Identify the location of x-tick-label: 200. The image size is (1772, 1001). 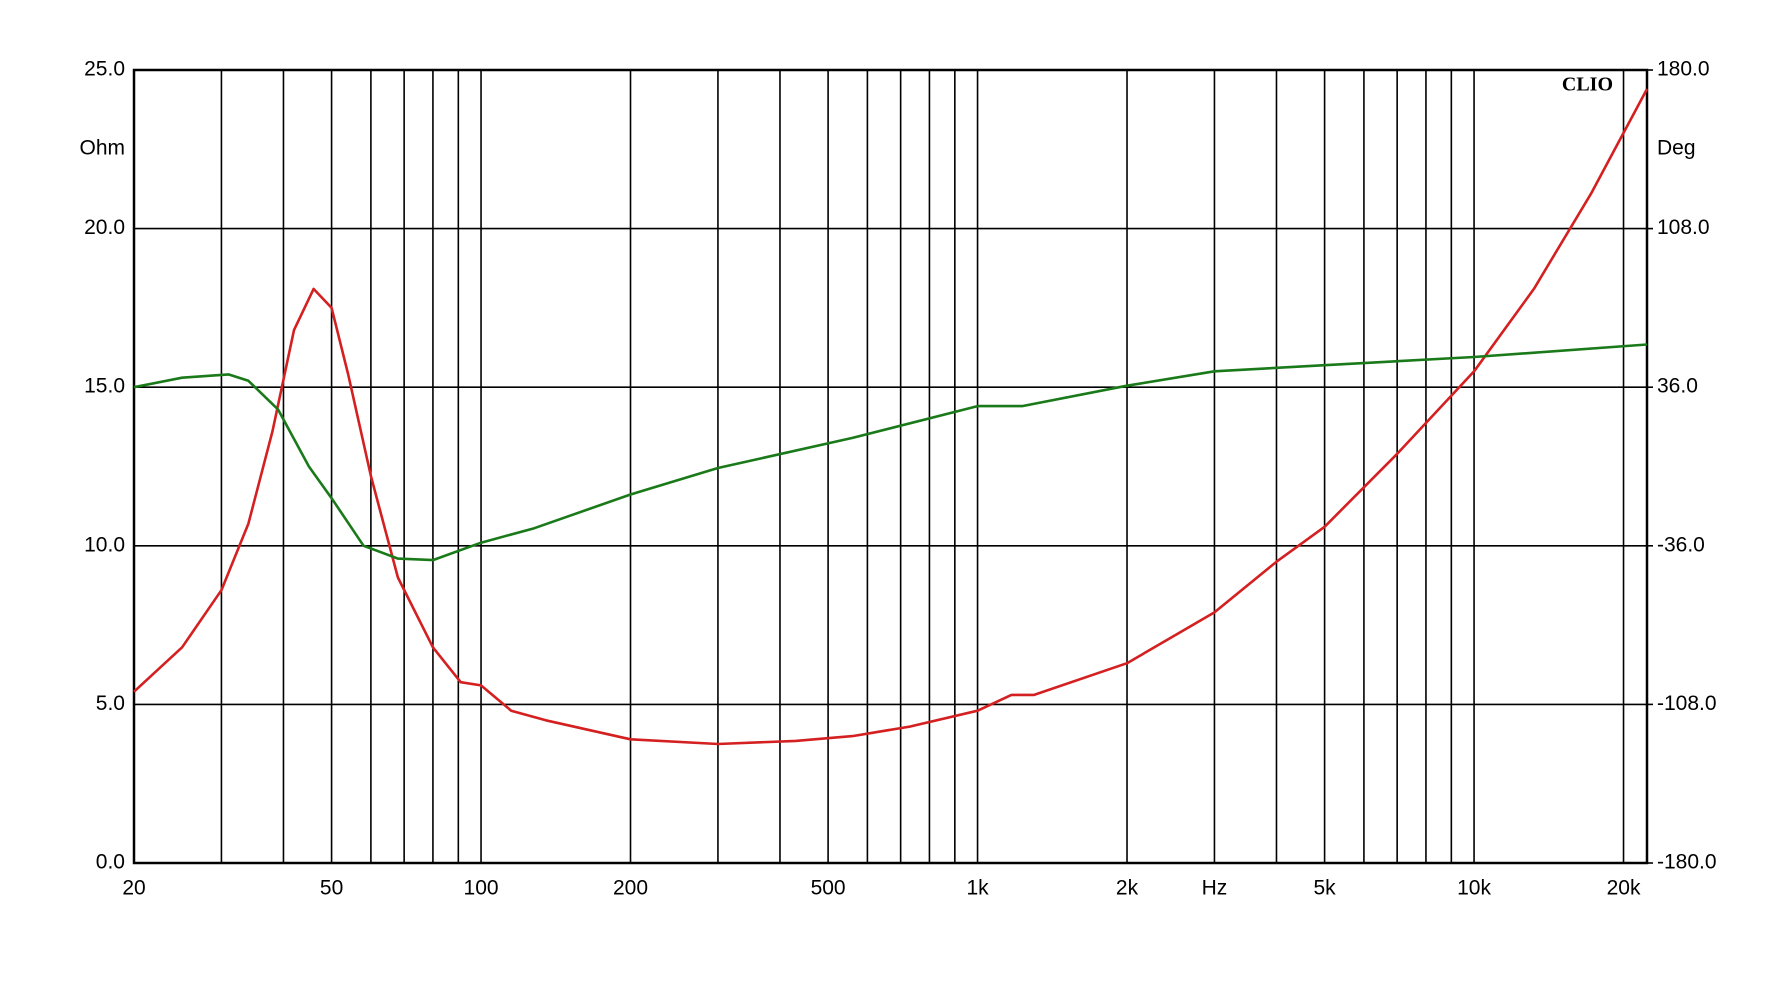
(630, 888).